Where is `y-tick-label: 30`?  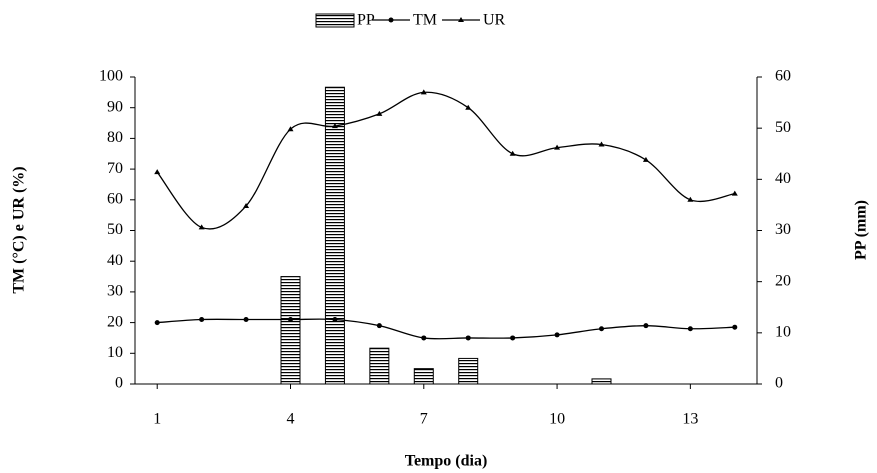
y-tick-label: 30 is located at coordinates (115, 291).